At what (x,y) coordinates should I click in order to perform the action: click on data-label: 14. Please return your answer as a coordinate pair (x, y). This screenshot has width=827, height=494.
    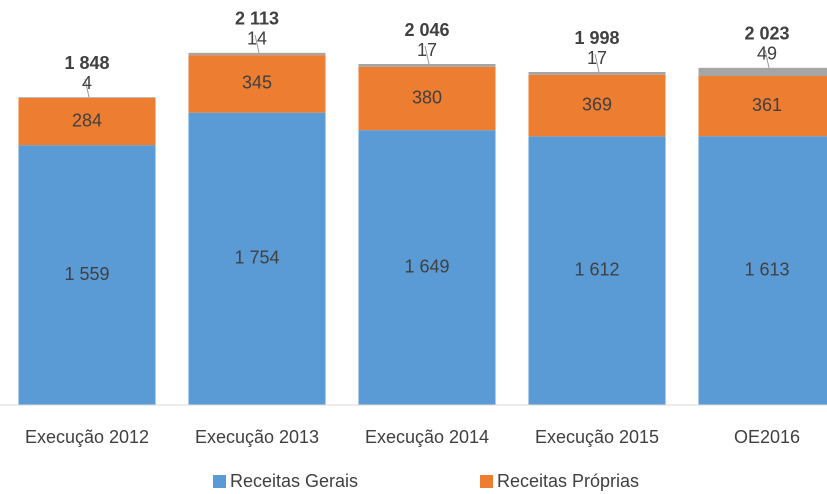
    Looking at the image, I should click on (257, 39).